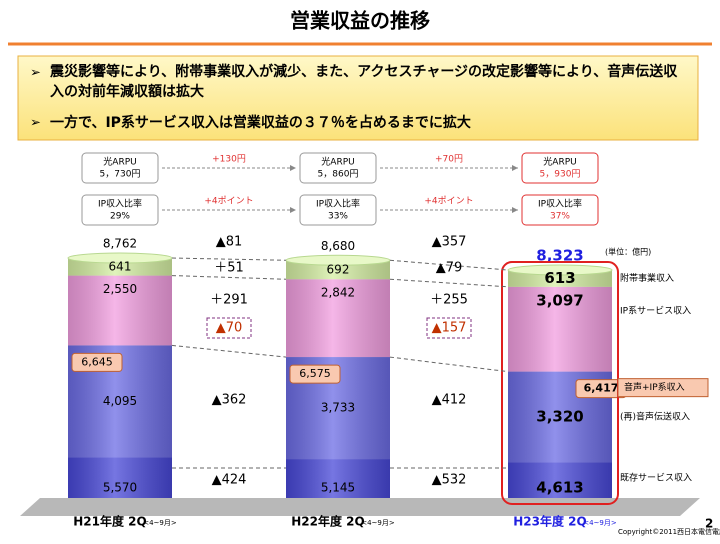 This screenshot has height=544, width=720. What do you see at coordinates (559, 488) in the screenshot?
I see `value-label: 4,613` at bounding box center [559, 488].